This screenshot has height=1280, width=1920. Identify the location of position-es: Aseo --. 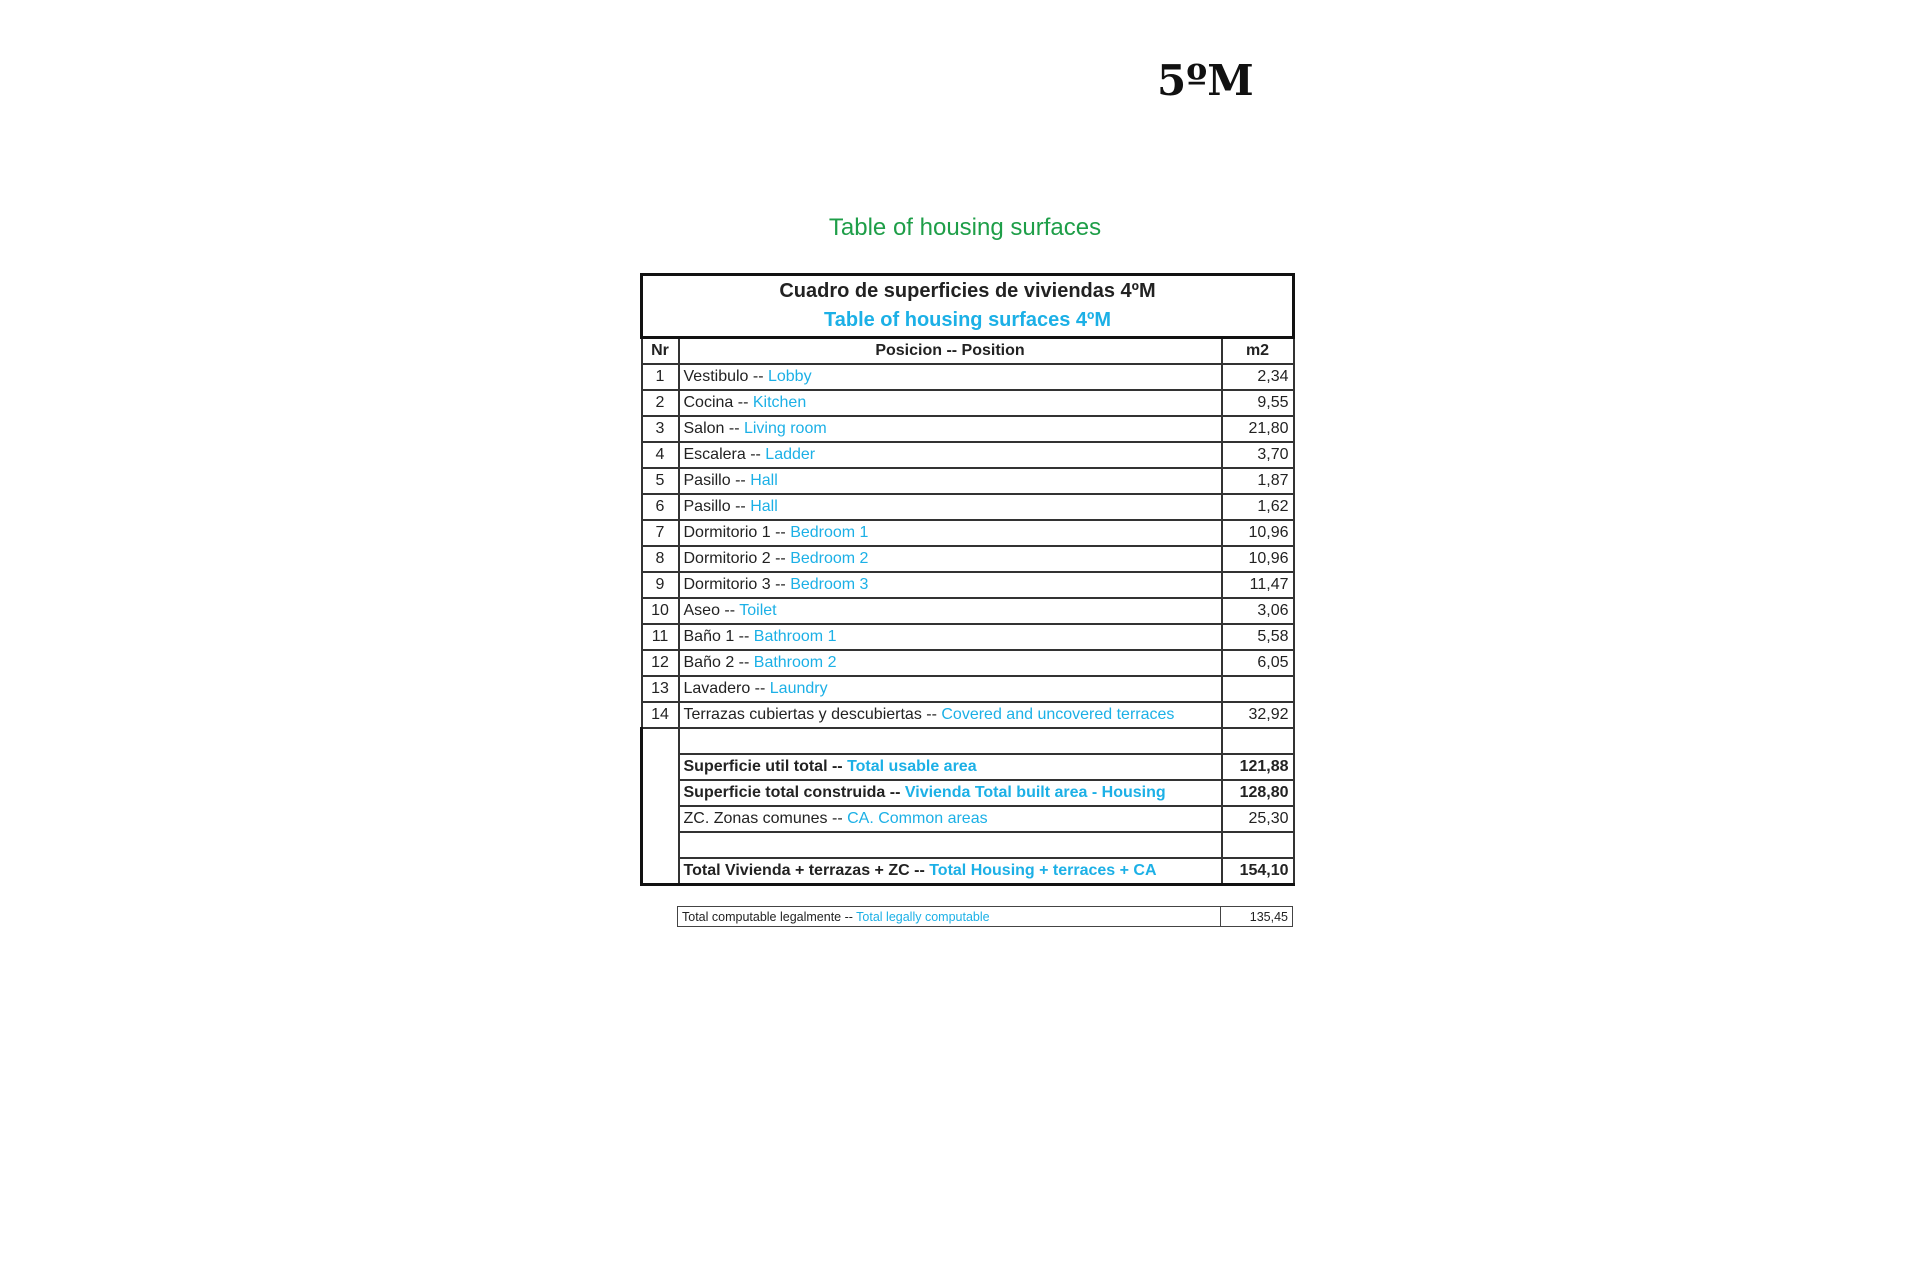
(711, 610).